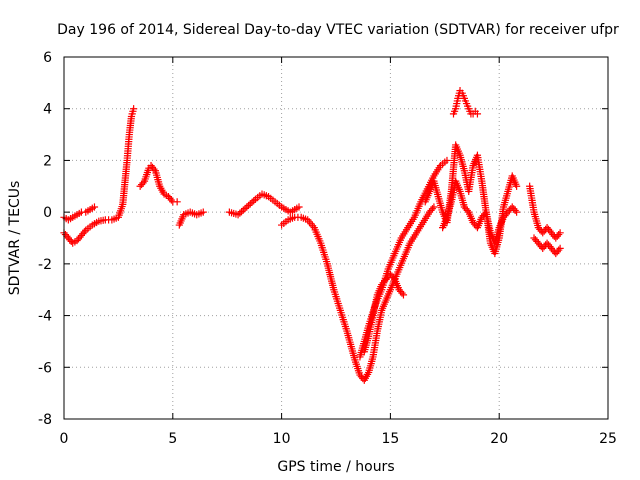  Describe the element at coordinates (15, 238) in the screenshot. I see `y-axis-label: SDTVAR / TECUs` at that location.